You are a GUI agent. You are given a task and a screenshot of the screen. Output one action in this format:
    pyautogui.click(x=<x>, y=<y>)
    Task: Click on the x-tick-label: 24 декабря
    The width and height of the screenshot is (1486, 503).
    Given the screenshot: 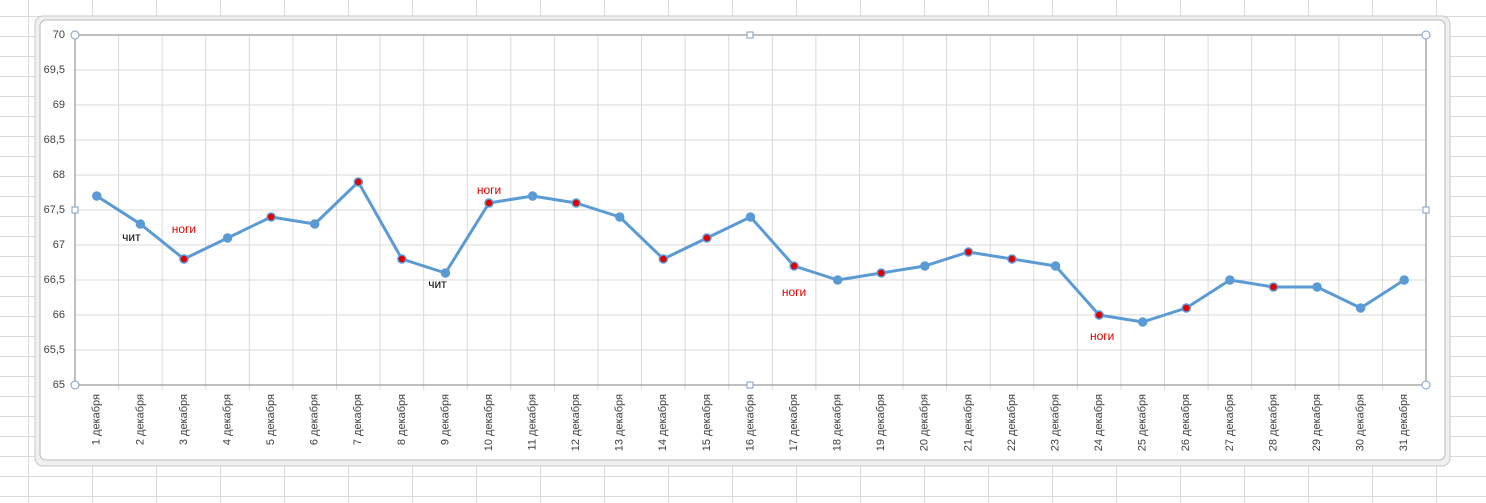 What is the action you would take?
    pyautogui.click(x=1099, y=422)
    